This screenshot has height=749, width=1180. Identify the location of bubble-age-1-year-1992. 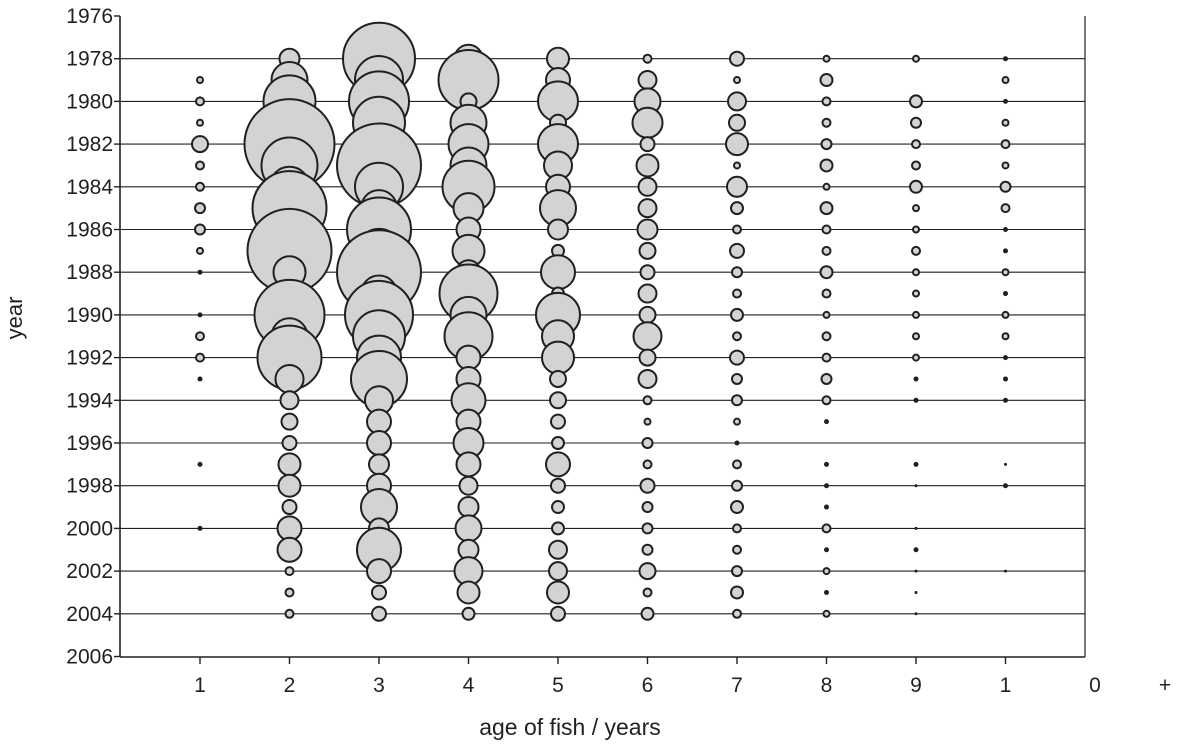
(200, 357).